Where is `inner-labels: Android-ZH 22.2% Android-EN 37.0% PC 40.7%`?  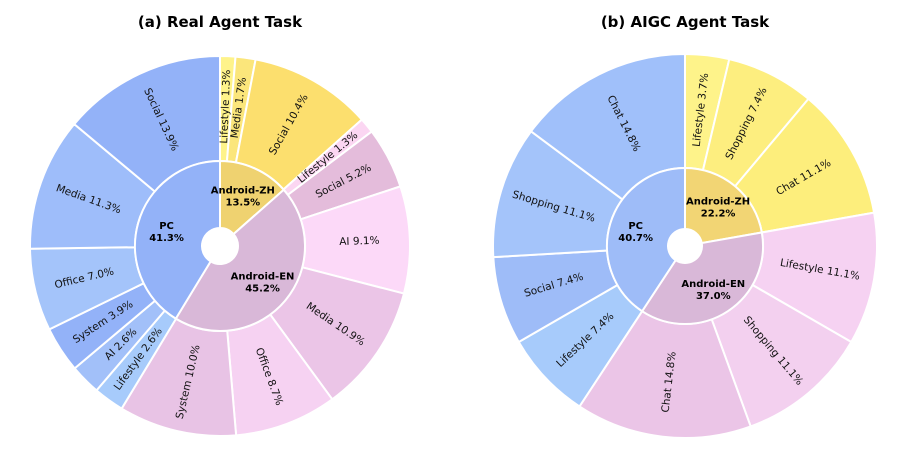 inner-labels: Android-ZH 22.2% Android-EN 37.0% PC 40.7% is located at coordinates (684, 249).